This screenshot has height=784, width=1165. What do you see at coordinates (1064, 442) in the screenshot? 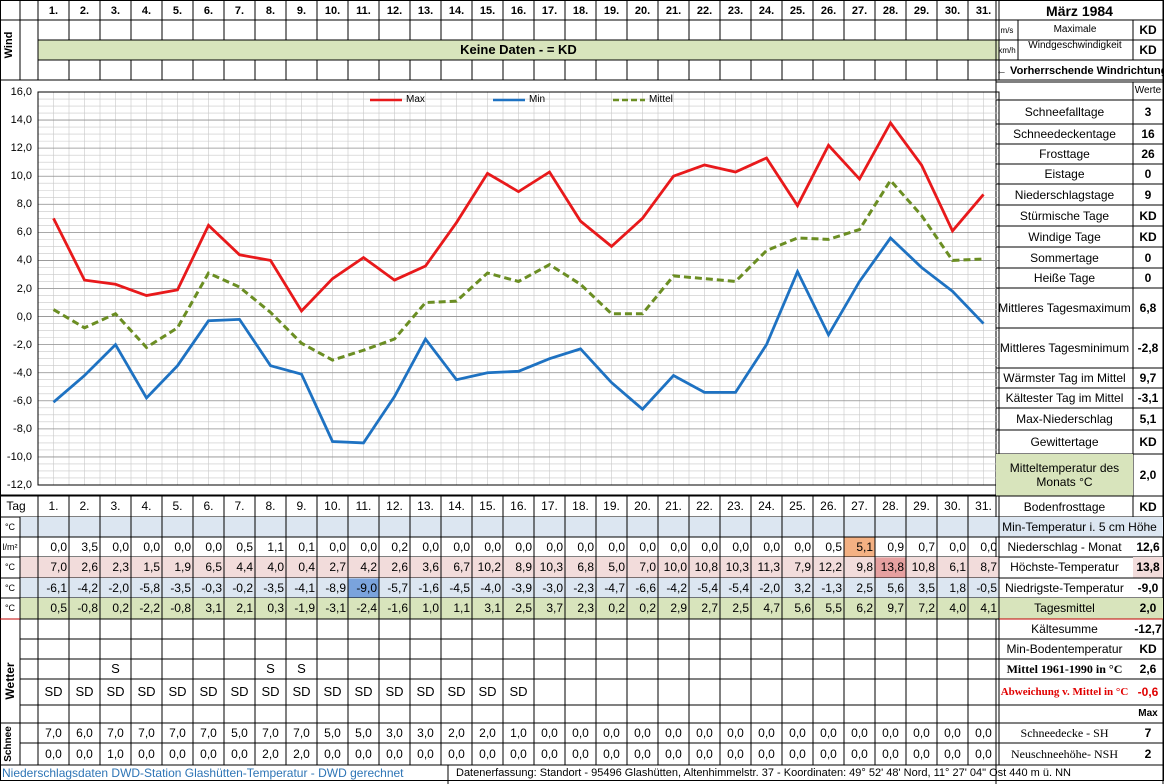
I see `stat-label: Gewittertage` at bounding box center [1064, 442].